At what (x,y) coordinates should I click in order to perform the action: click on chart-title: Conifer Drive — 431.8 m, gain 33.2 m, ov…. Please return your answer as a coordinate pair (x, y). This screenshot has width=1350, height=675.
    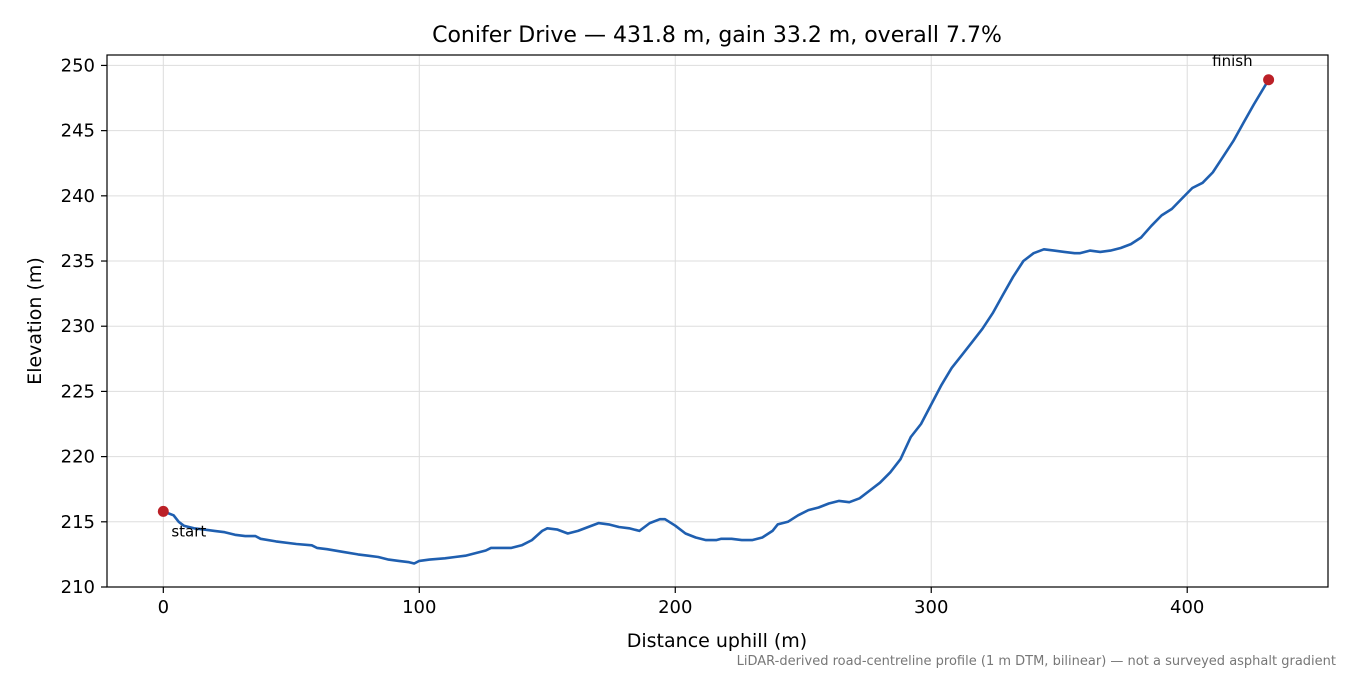
    Looking at the image, I should click on (717, 35).